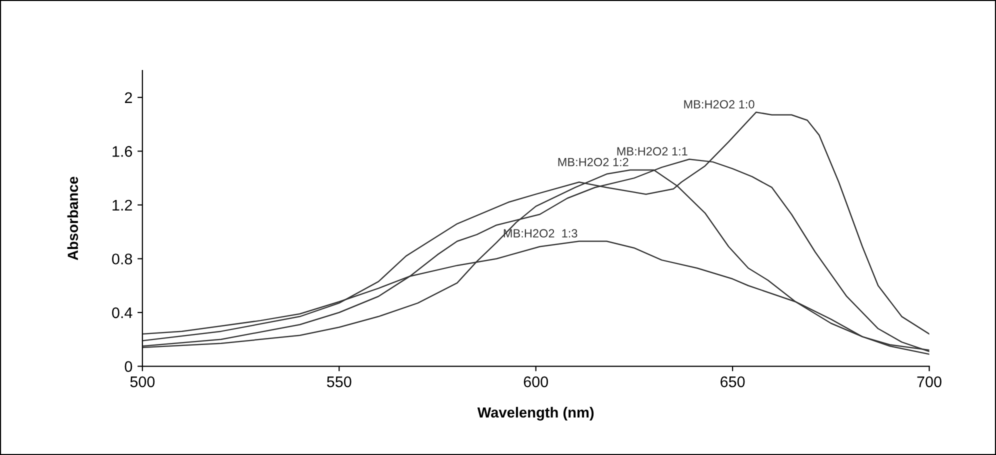 The width and height of the screenshot is (996, 455). Describe the element at coordinates (339, 382) in the screenshot. I see `x-tick-label: 550` at that location.